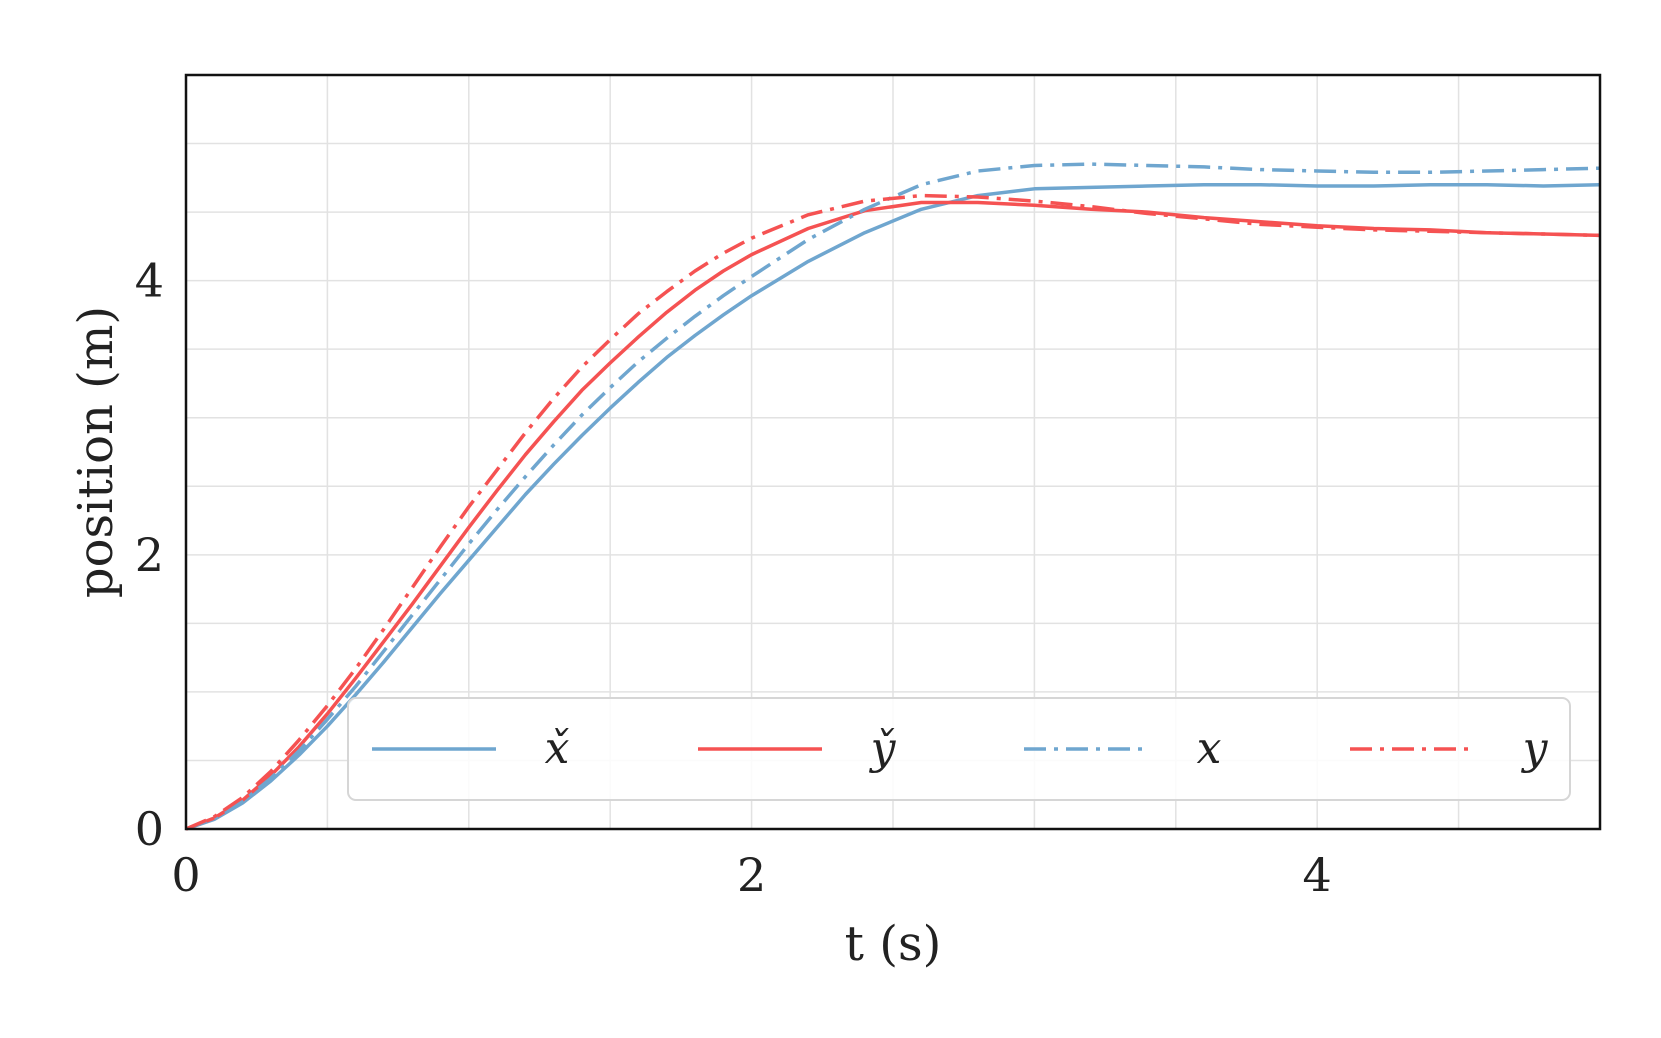  What do you see at coordinates (149, 555) in the screenshot?
I see `y-tick-label: 2` at bounding box center [149, 555].